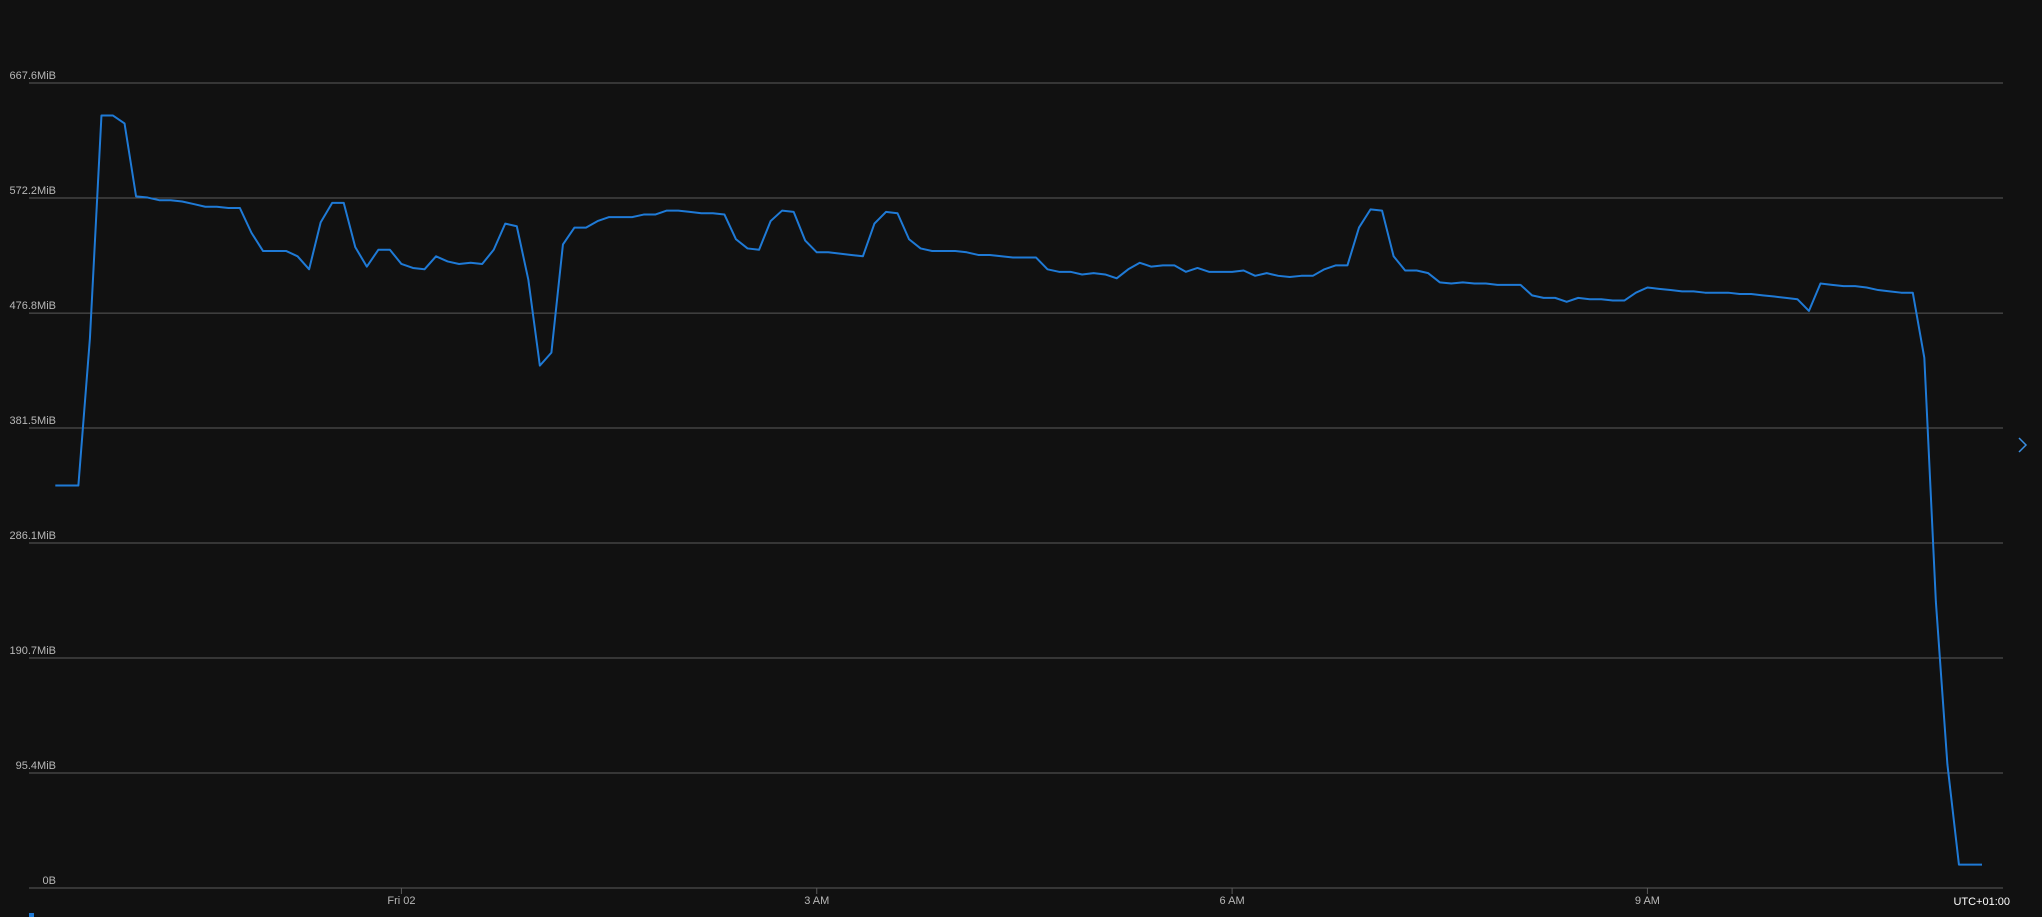  I want to click on x-tick-label: Fri 02, so click(401, 901).